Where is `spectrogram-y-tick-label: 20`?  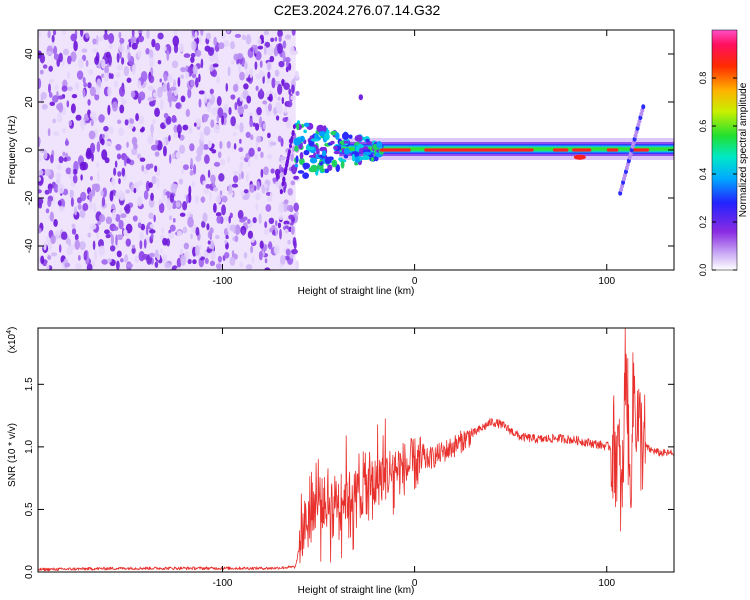
spectrogram-y-tick-label: 20 is located at coordinates (29, 102).